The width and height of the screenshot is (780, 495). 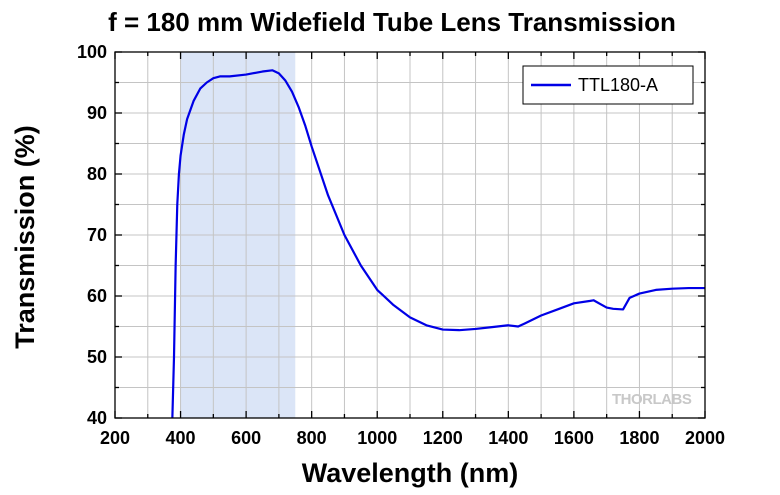 I want to click on x-tick-label: 200, so click(x=115, y=438).